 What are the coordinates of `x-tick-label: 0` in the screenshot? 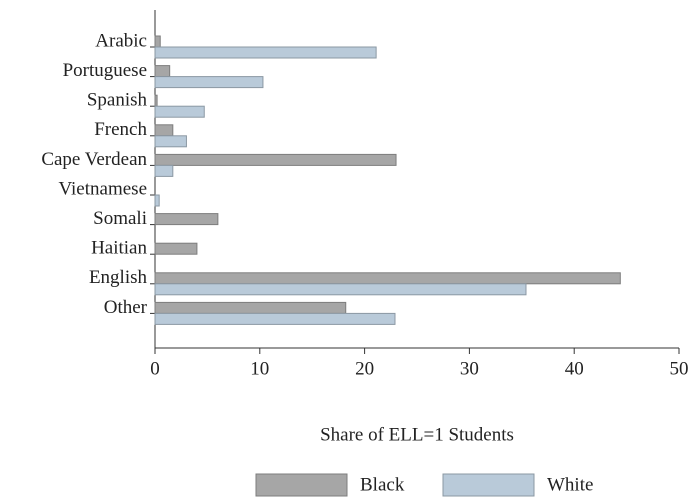 It's located at (155, 368).